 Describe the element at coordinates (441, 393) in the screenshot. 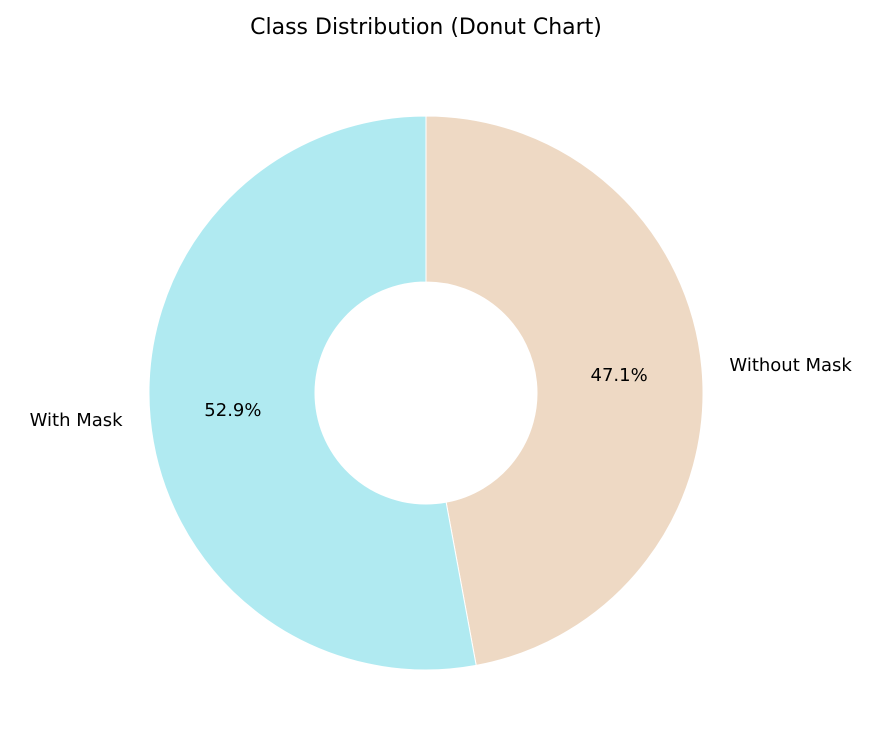

I see `labels-group: Without Mask 47.1% With Mask 52.9%` at that location.